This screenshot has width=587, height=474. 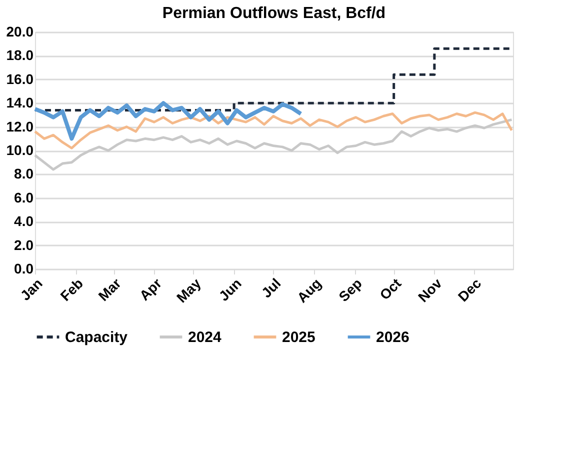 I want to click on x-tick-label: Mar, so click(x=109, y=289).